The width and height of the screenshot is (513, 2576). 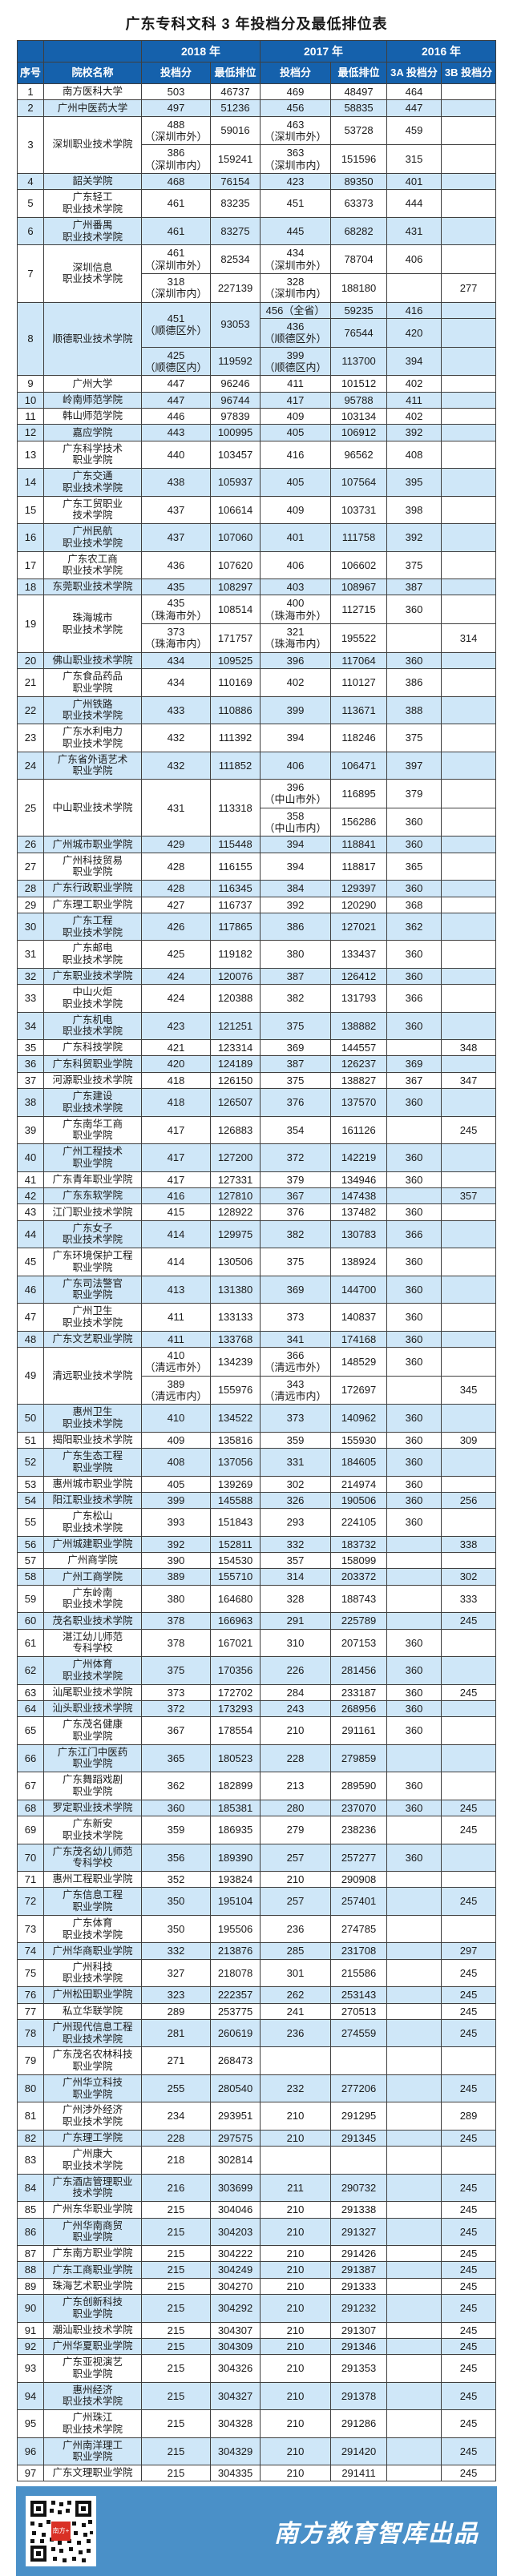 What do you see at coordinates (235, 2368) in the screenshot?
I see `score-cell: 304326` at bounding box center [235, 2368].